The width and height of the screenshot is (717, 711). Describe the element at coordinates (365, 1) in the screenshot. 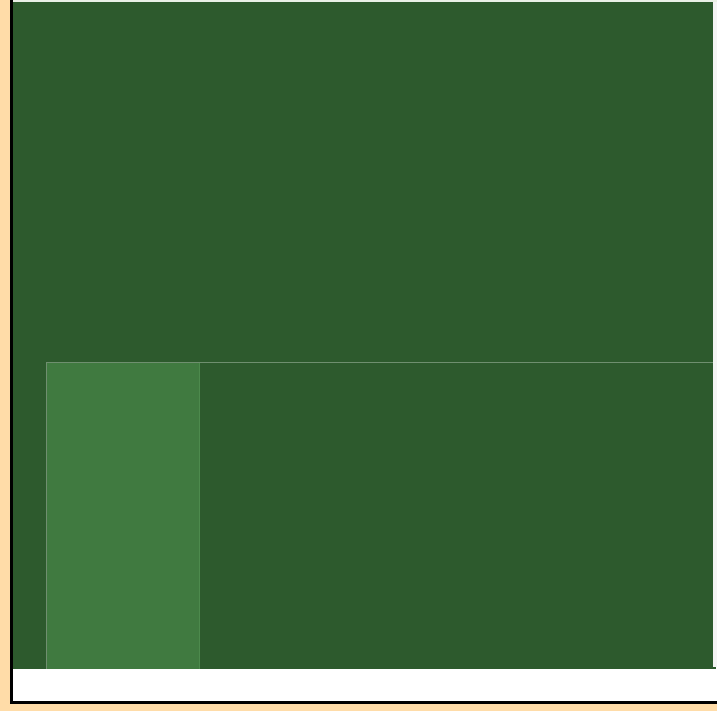

I see `frame-top-edge` at that location.